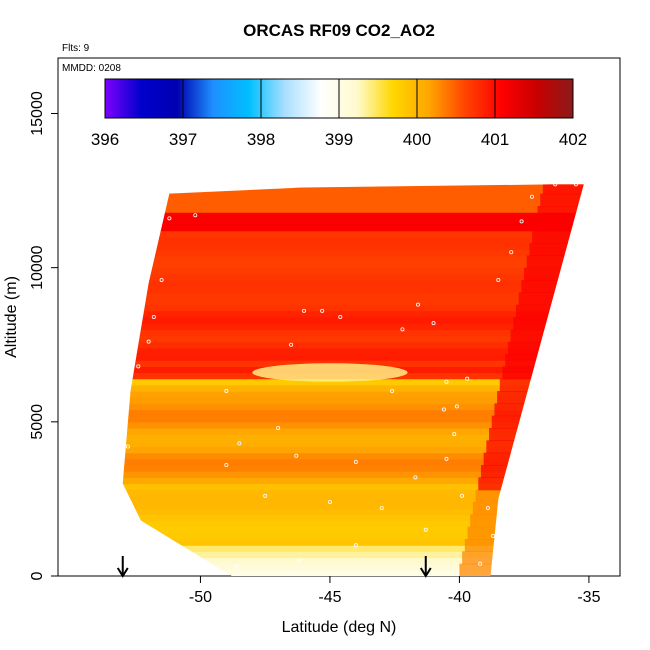 The width and height of the screenshot is (650, 650). I want to click on flight-markers, so click(274, 567).